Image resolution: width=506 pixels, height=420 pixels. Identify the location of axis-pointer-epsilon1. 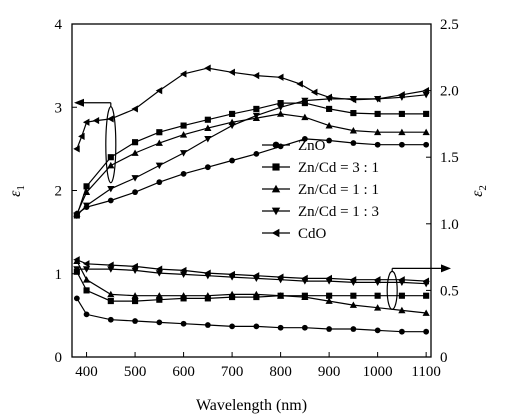
(95, 141).